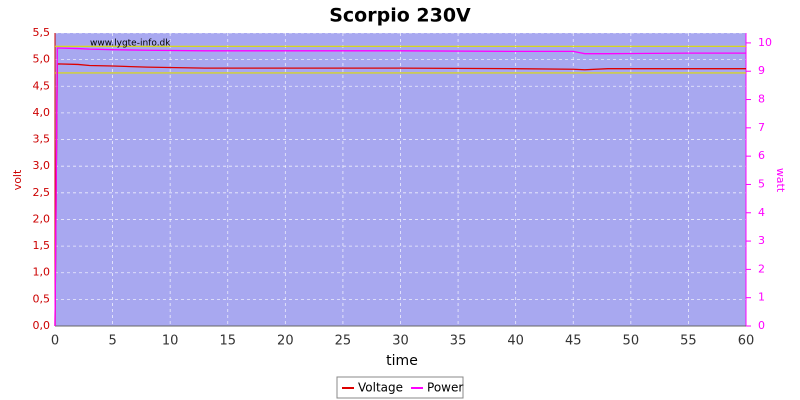 The height and width of the screenshot is (400, 800). What do you see at coordinates (17, 179) in the screenshot?
I see `y-axis-label: volt` at bounding box center [17, 179].